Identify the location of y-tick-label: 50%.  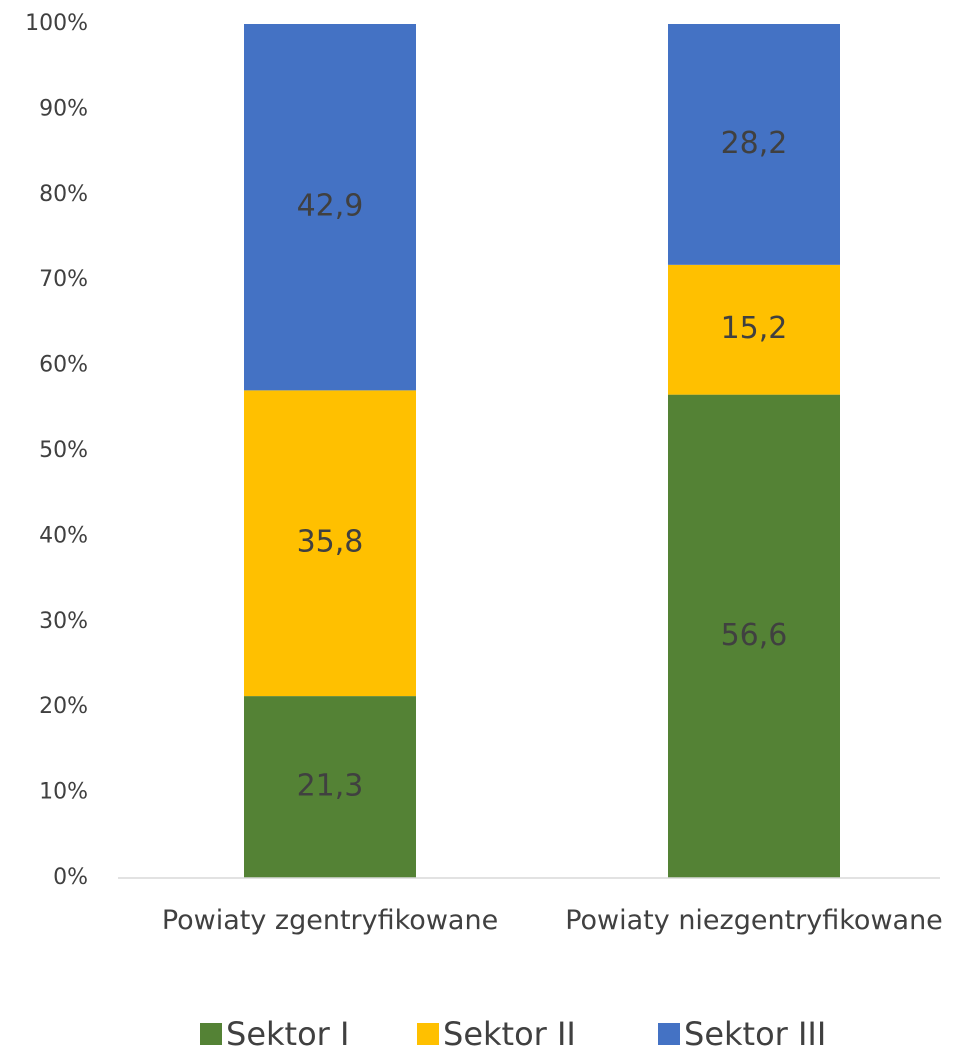
(63, 450).